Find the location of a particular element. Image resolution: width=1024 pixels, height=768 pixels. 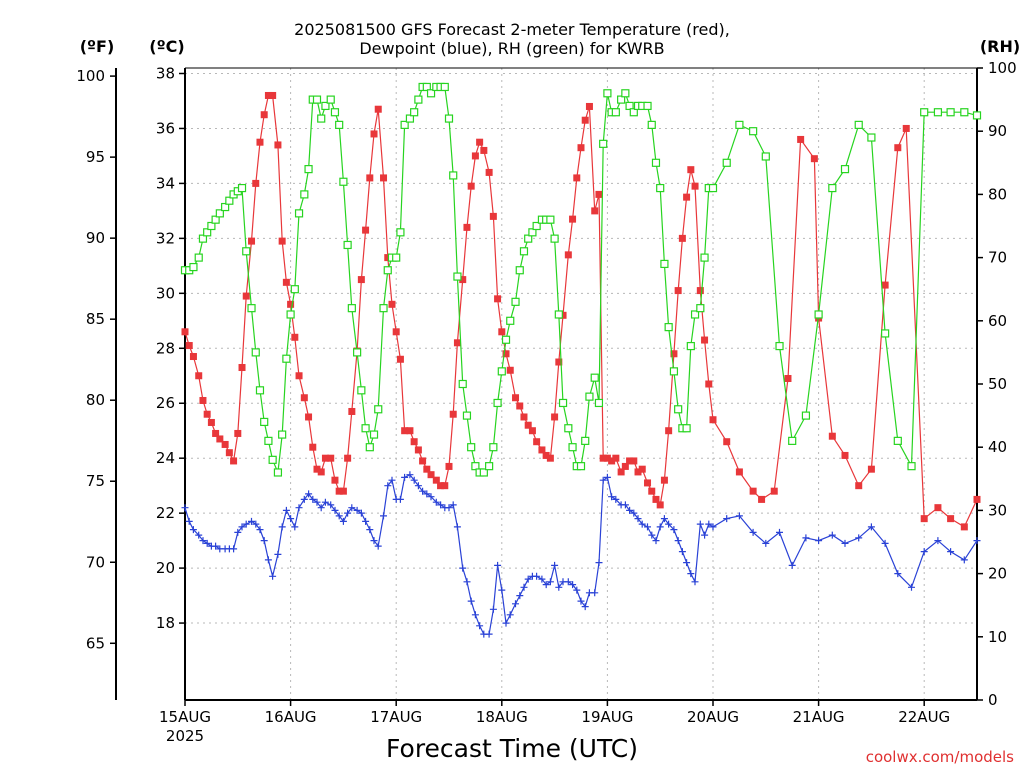

celsius-tick-label: 24 is located at coordinates (165, 458).